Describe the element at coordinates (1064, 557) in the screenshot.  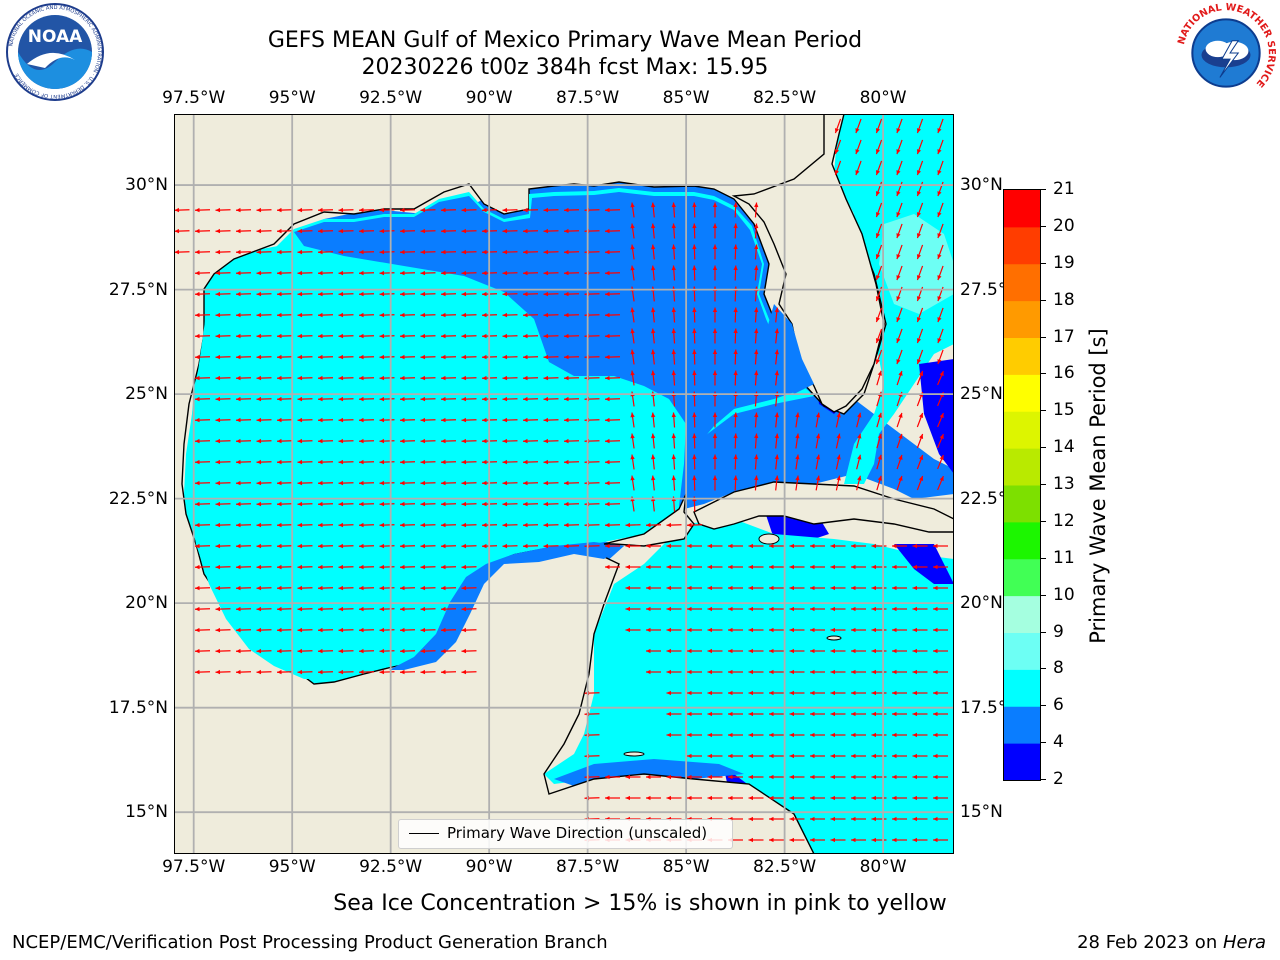
I see `colorbar-tick-label: 11` at that location.